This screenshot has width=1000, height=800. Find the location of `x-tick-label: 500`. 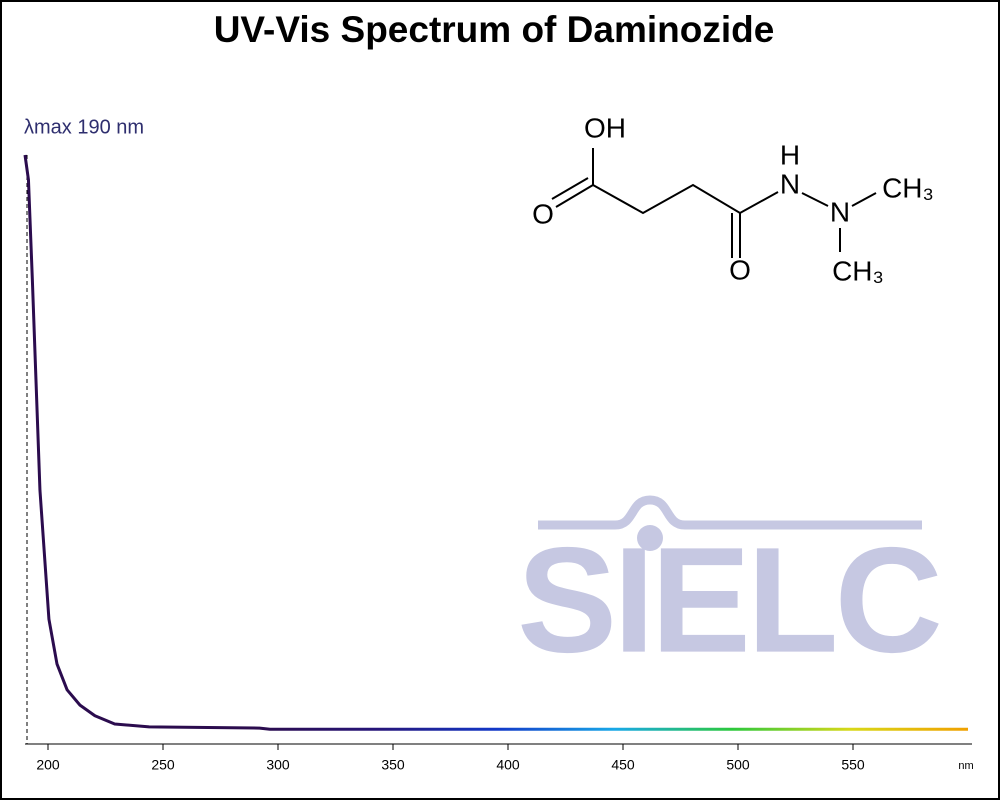

x-tick-label: 500 is located at coordinates (738, 765).